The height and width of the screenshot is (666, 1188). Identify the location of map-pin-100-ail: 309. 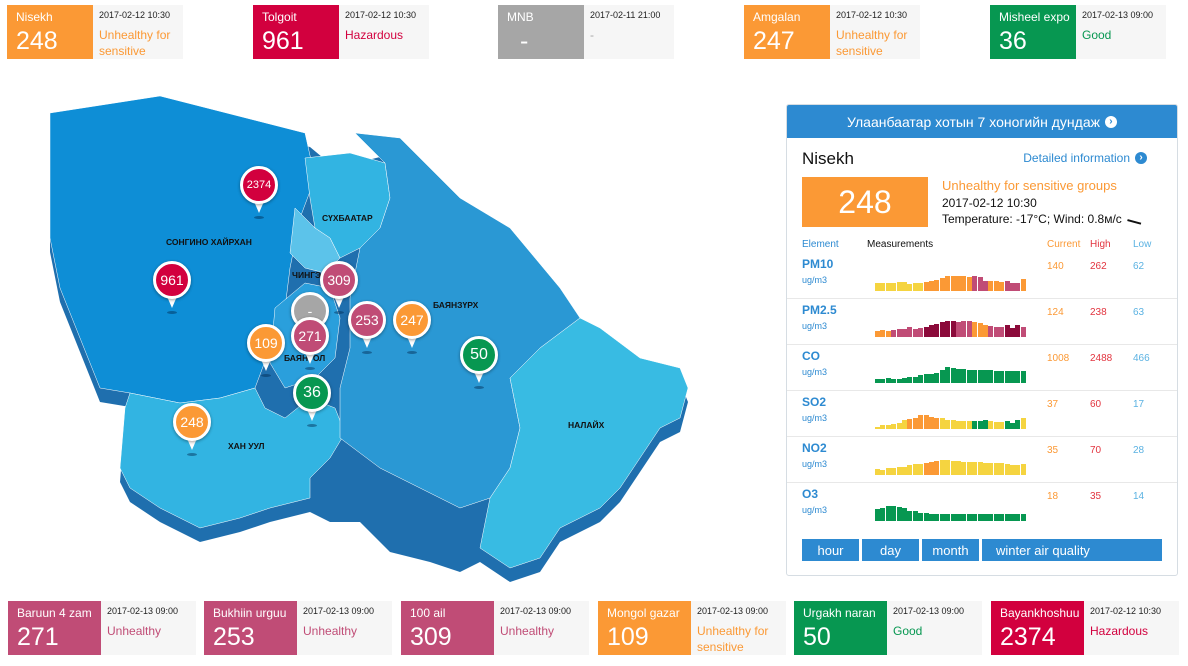
(339, 287).